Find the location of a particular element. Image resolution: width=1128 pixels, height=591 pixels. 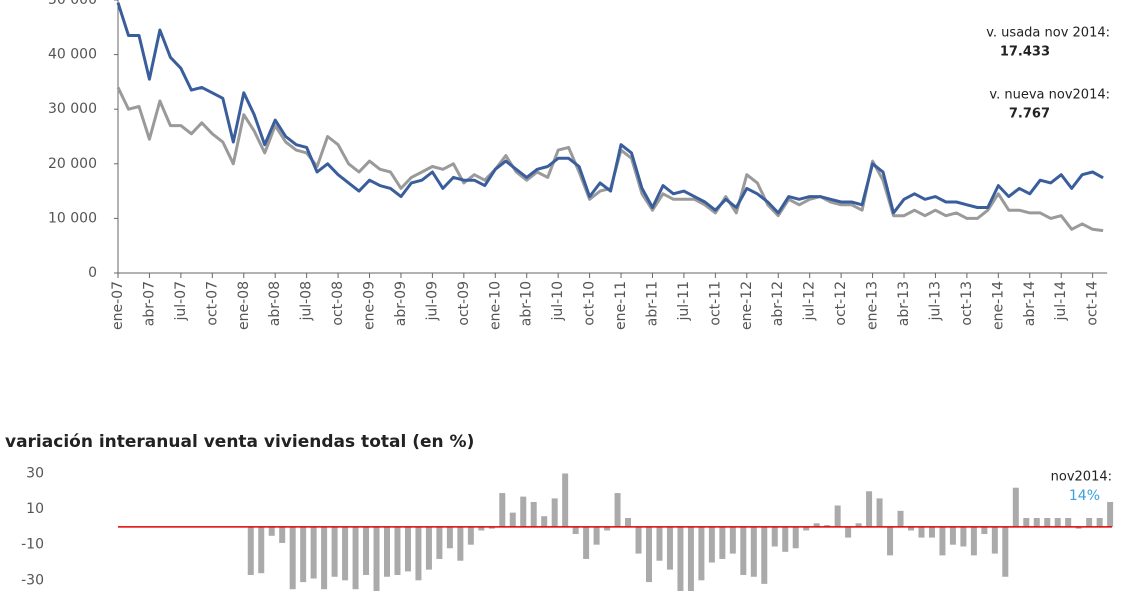

y-tick-label: 30 000 is located at coordinates (72, 109).